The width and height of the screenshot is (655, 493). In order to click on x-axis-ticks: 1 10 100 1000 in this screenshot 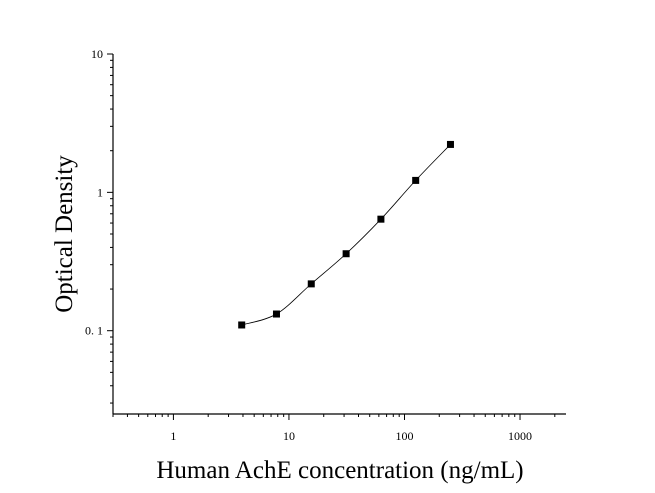, I will do `click(334, 428)`.